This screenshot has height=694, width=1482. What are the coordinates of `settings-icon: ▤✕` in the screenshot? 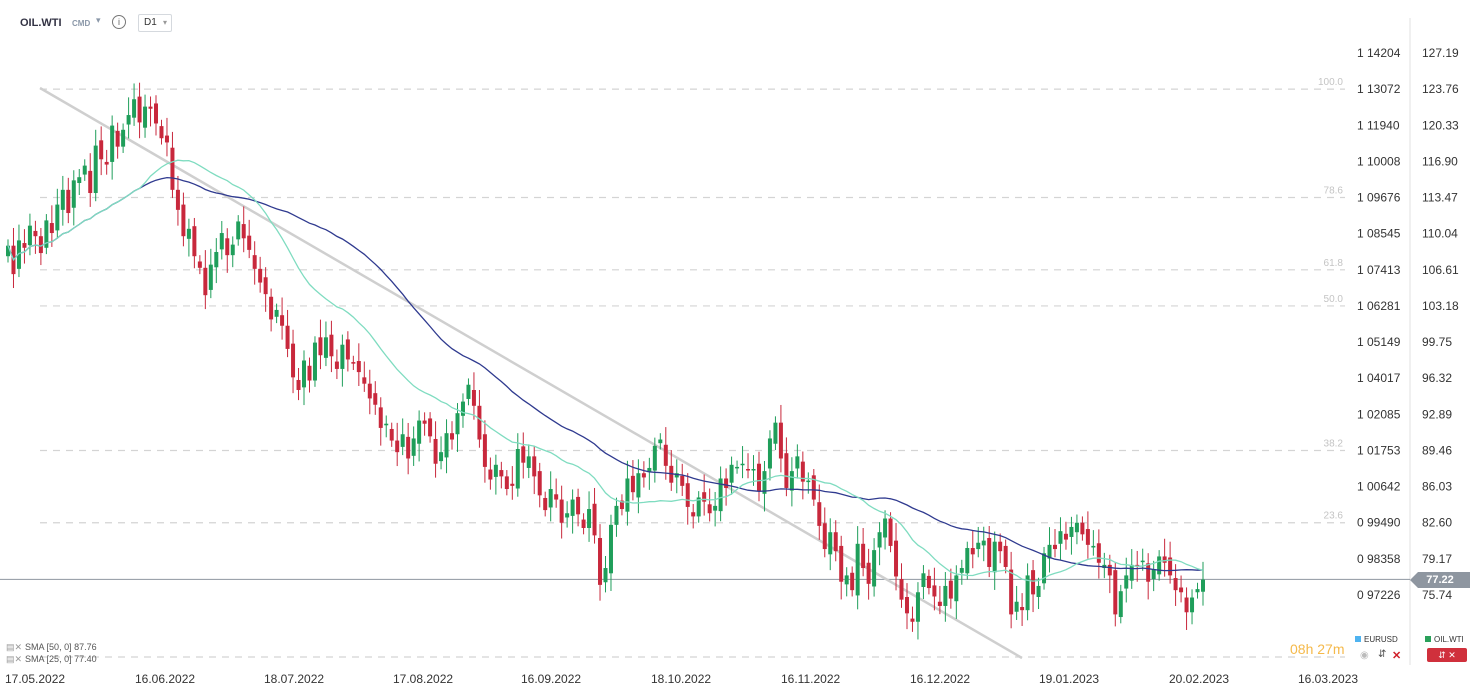 It's located at (14, 659).